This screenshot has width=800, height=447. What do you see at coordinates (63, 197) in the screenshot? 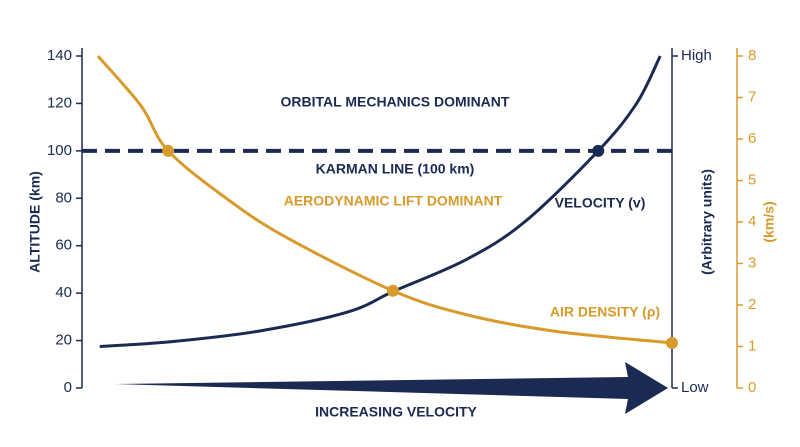
I see `y-tick-label: 80` at bounding box center [63, 197].